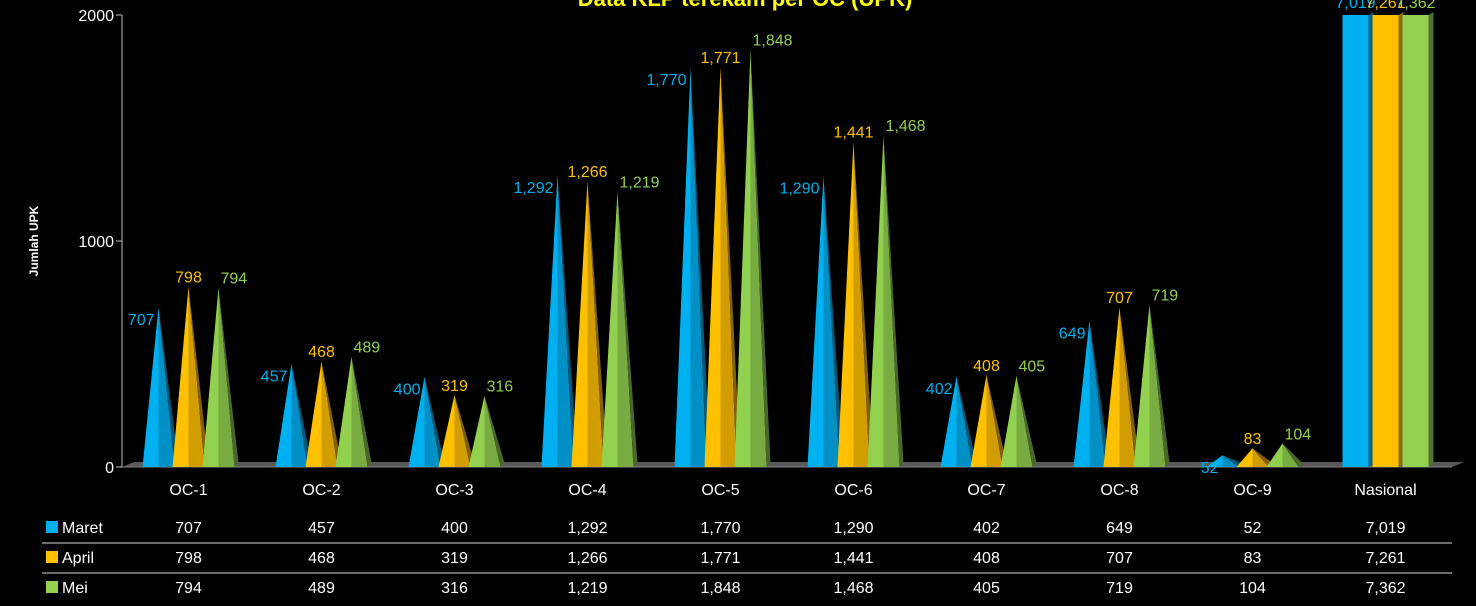  Describe the element at coordinates (720, 58) in the screenshot. I see `data-label: 1,771` at that location.